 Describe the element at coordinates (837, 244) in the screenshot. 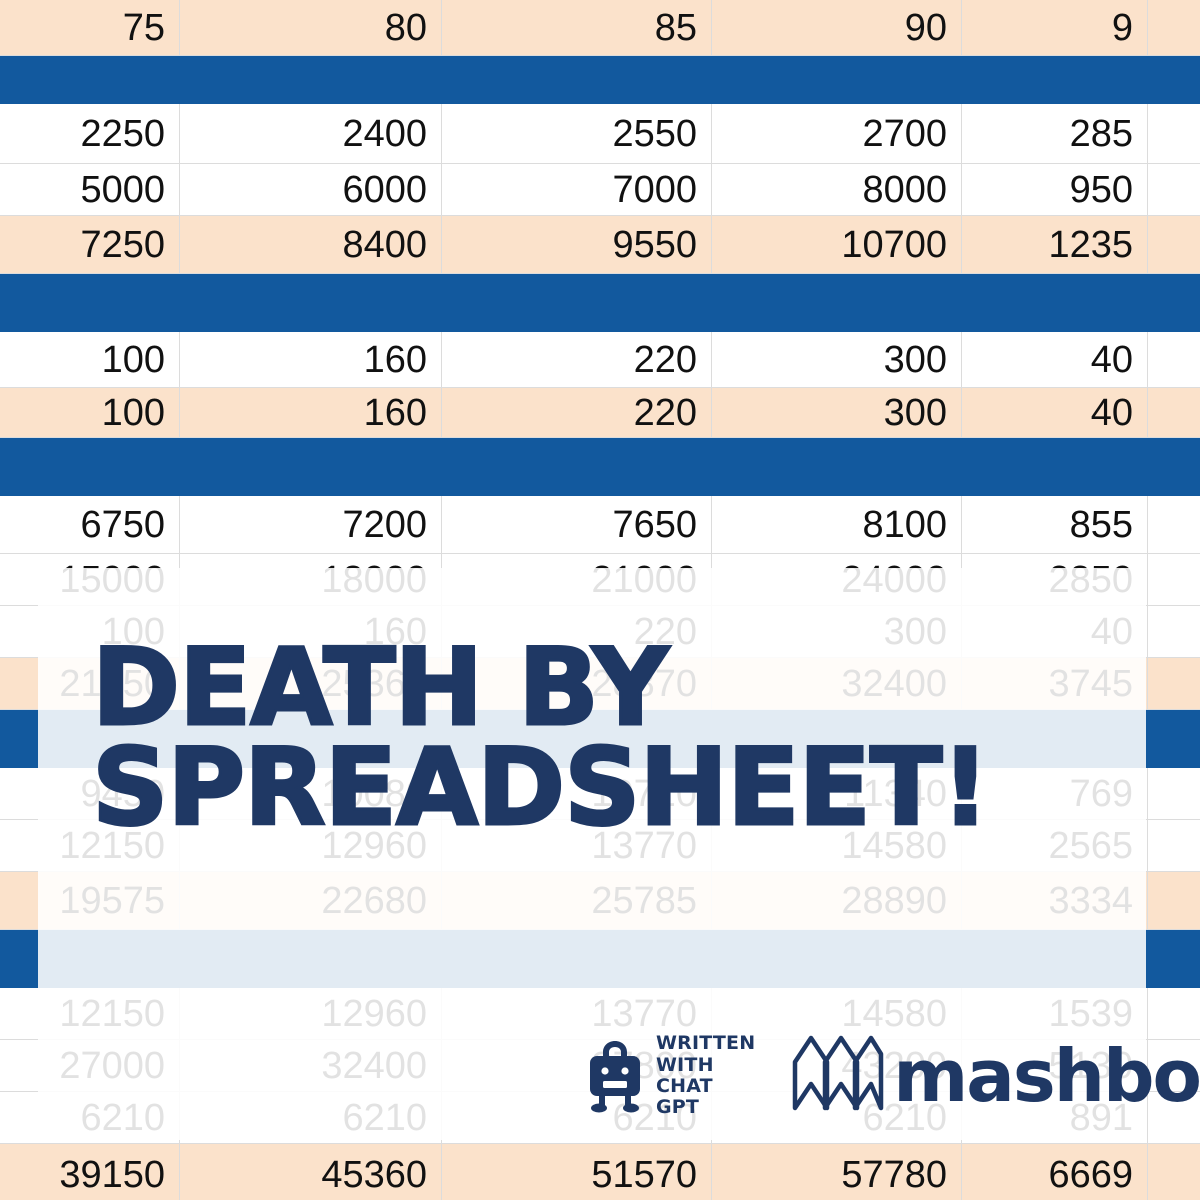

I see `table-cell: 10700` at that location.